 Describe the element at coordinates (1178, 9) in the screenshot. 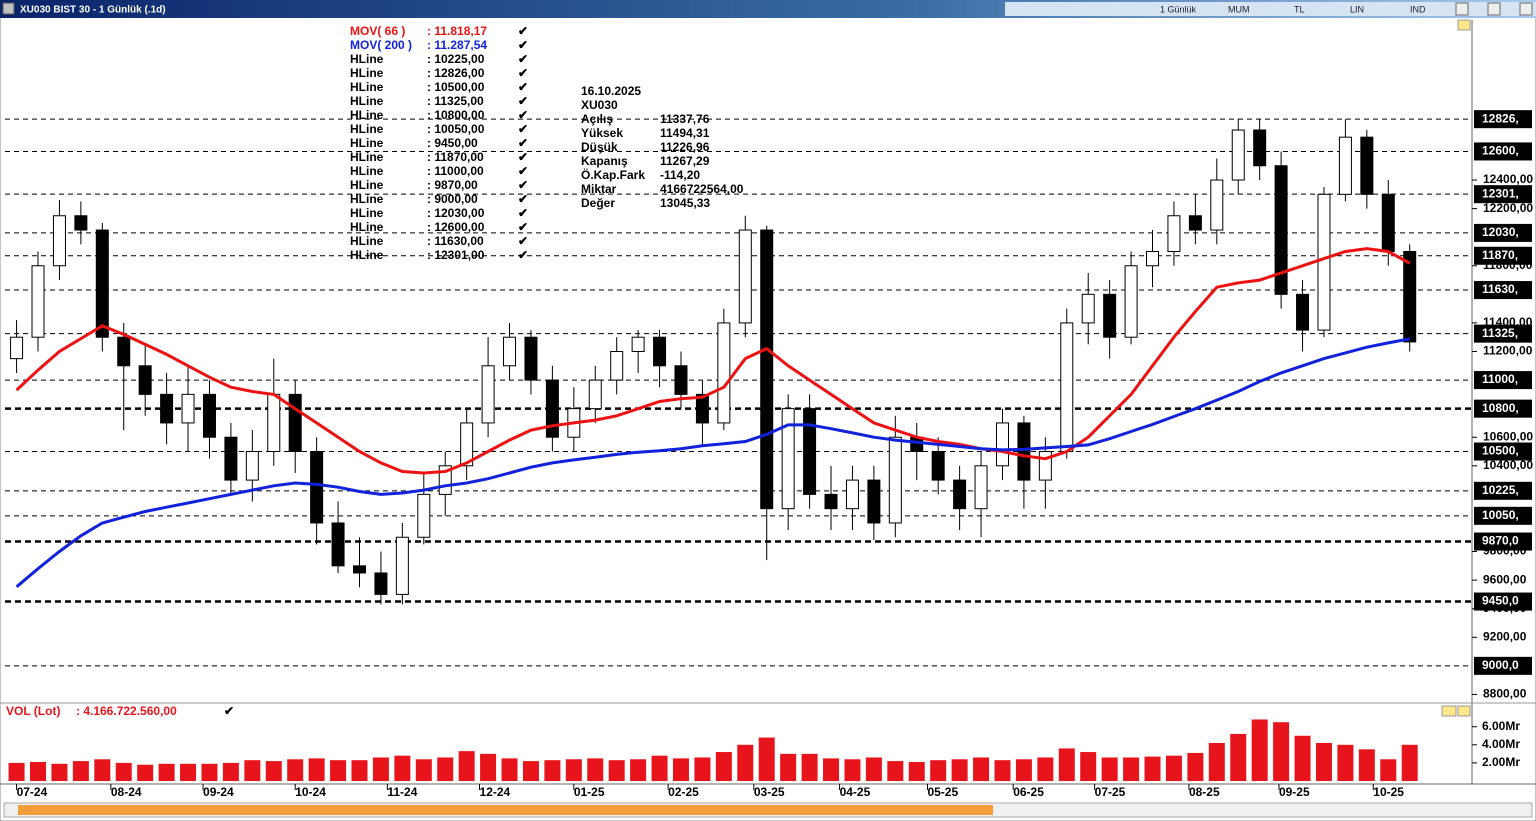

I see `toolbar-item: 1 Günlük` at that location.